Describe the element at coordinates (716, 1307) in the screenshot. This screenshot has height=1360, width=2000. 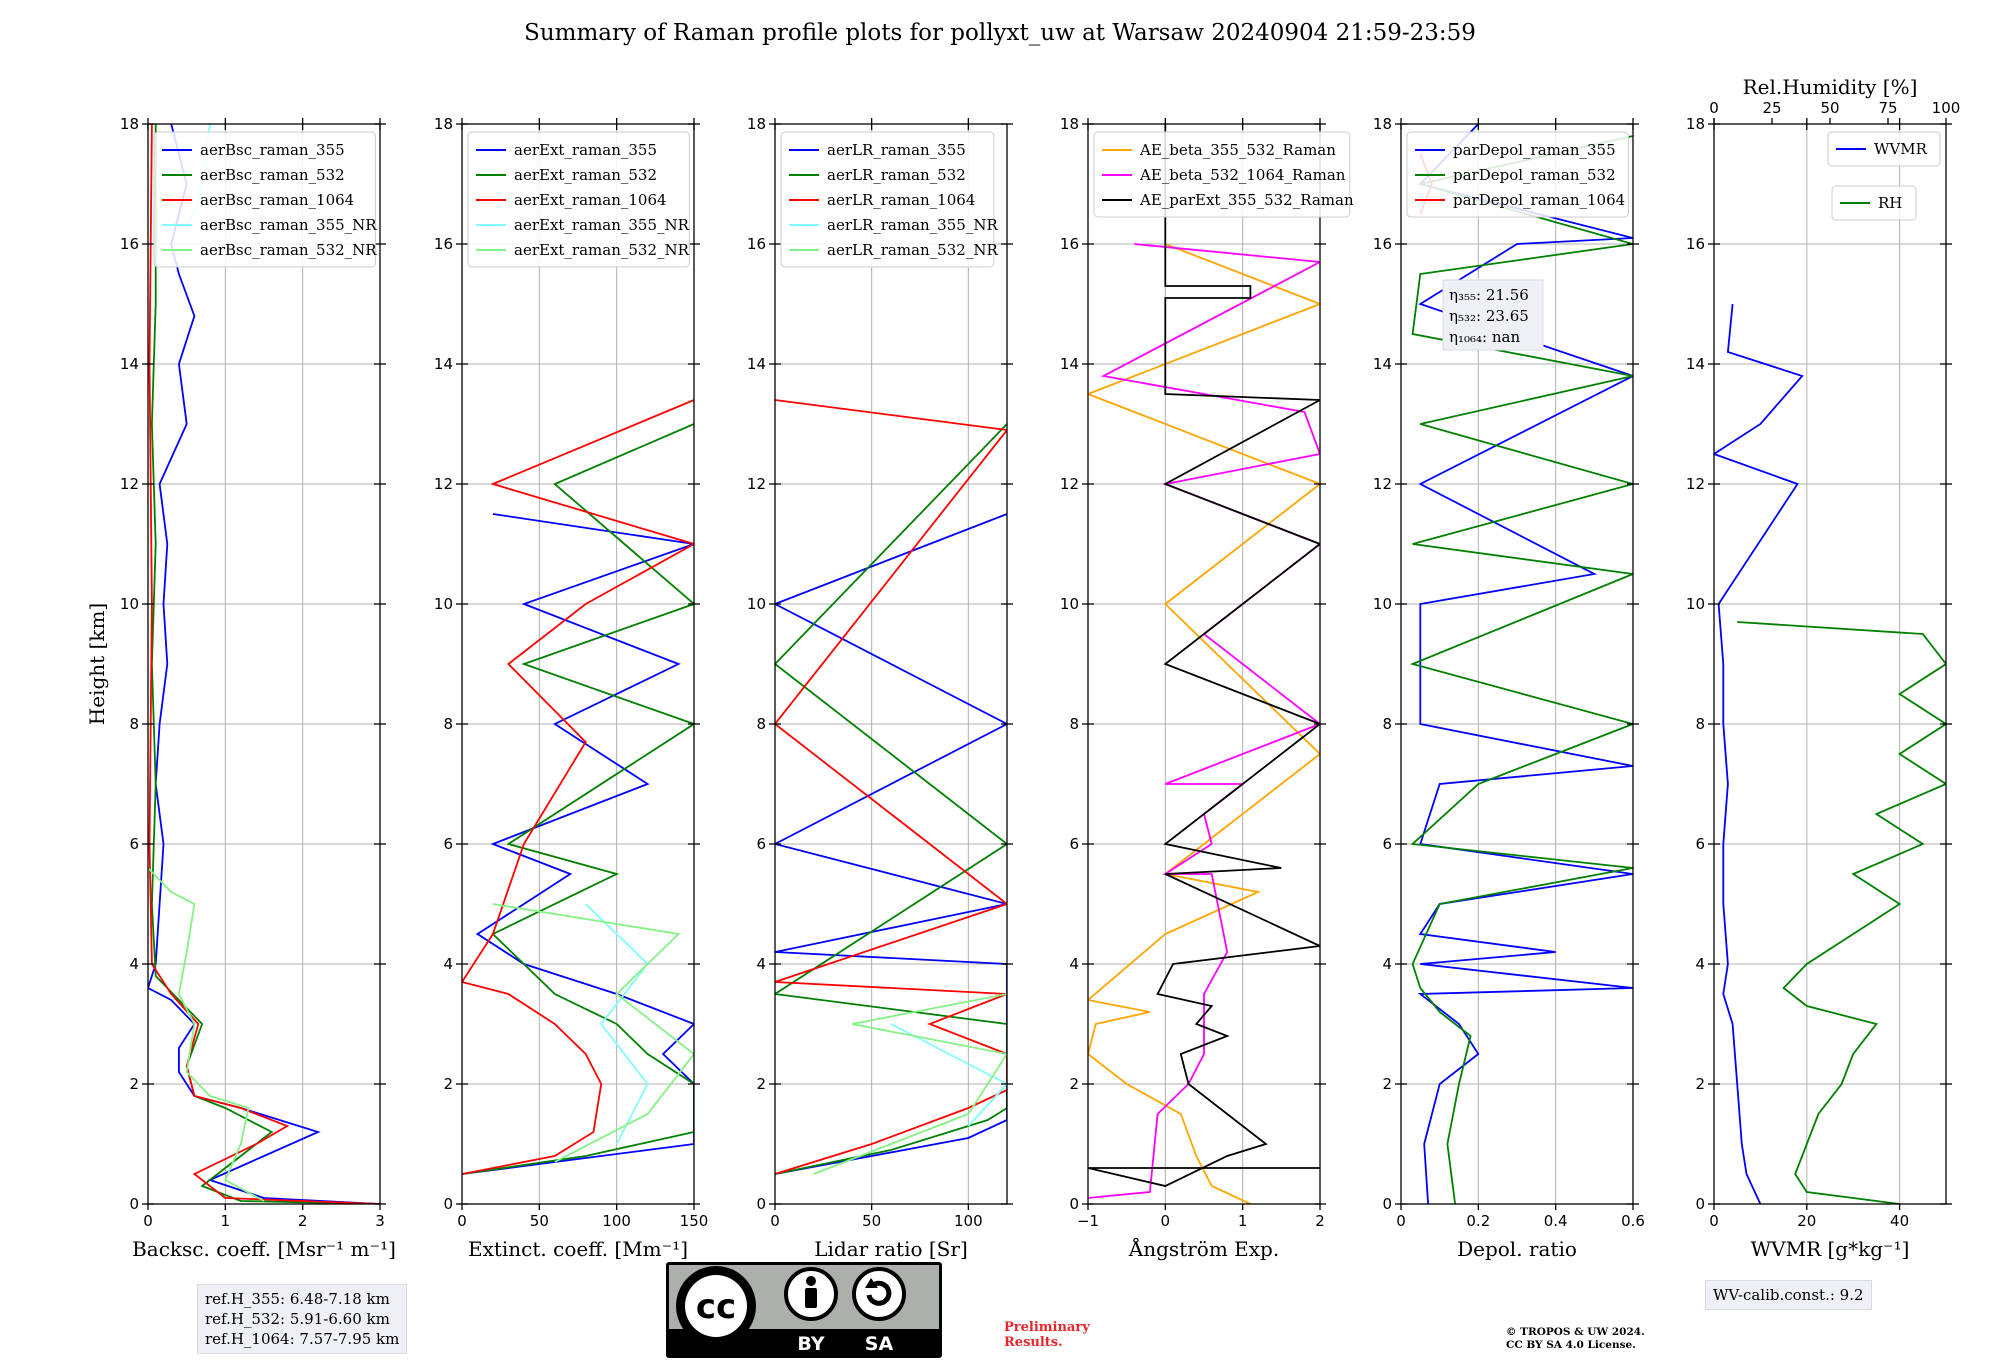
I see `cc-logo-text: cc` at that location.